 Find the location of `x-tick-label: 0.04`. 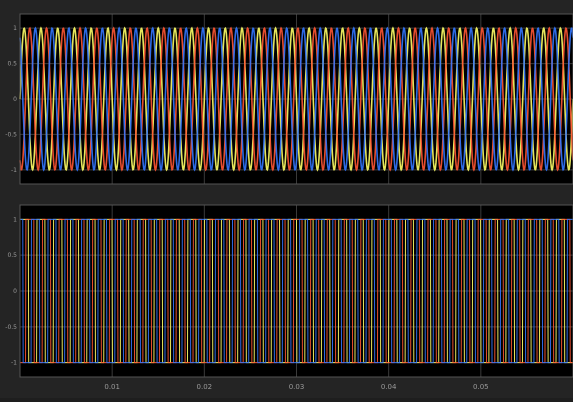

x-tick-label: 0.04 is located at coordinates (389, 387).